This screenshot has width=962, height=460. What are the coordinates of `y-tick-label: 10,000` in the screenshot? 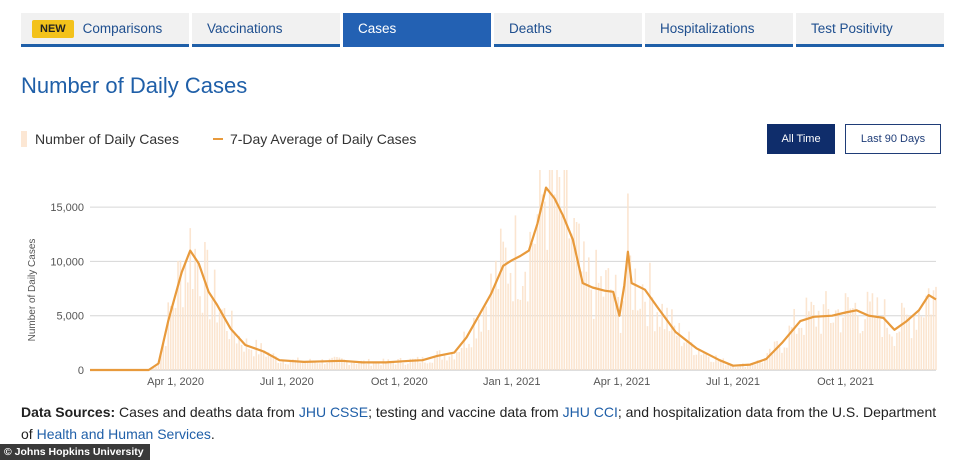 It's located at (67, 262).